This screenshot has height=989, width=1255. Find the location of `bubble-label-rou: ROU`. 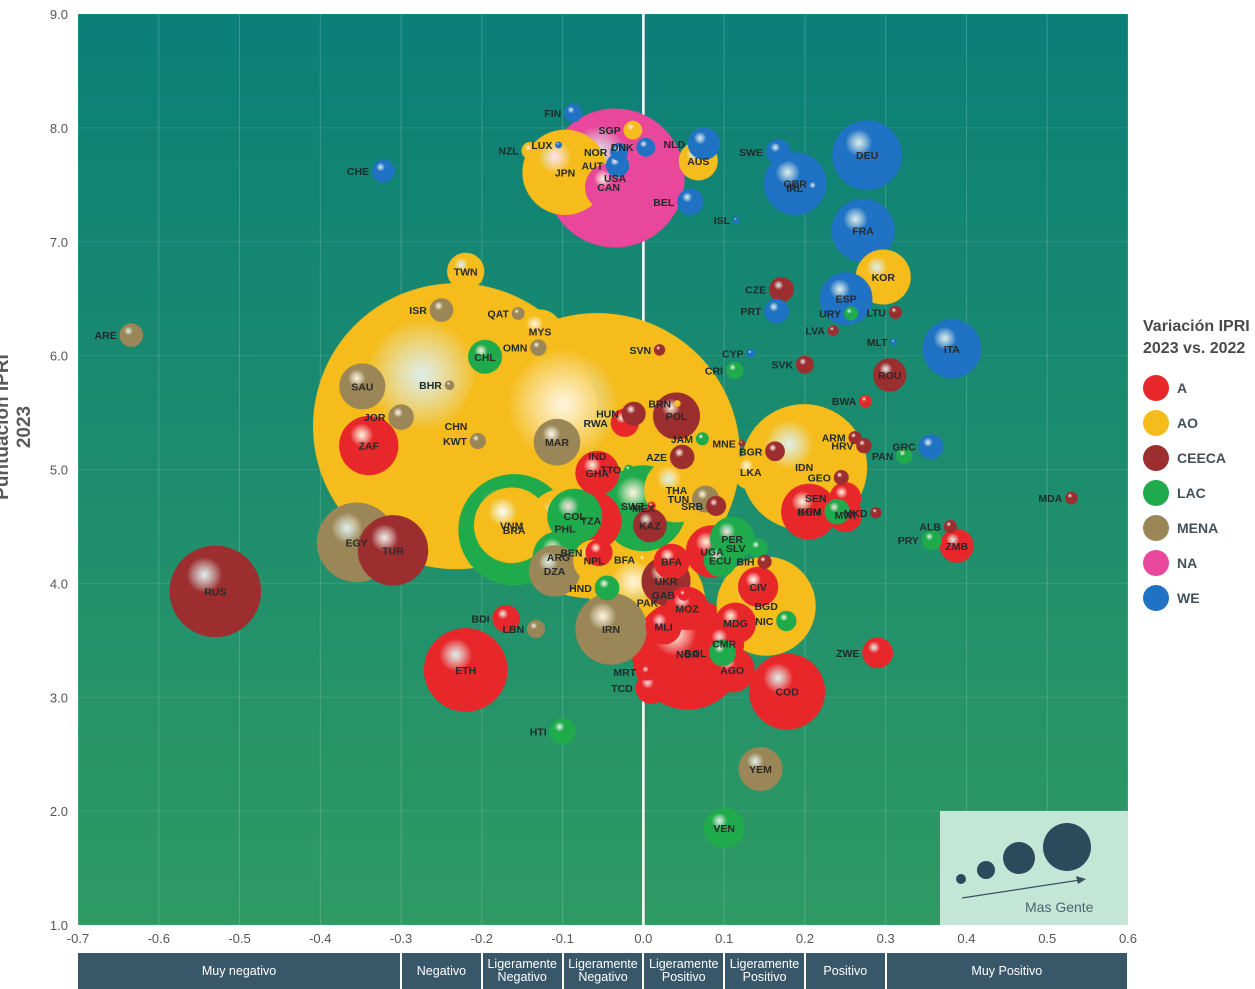

bubble-label-rou: ROU is located at coordinates (889, 376).